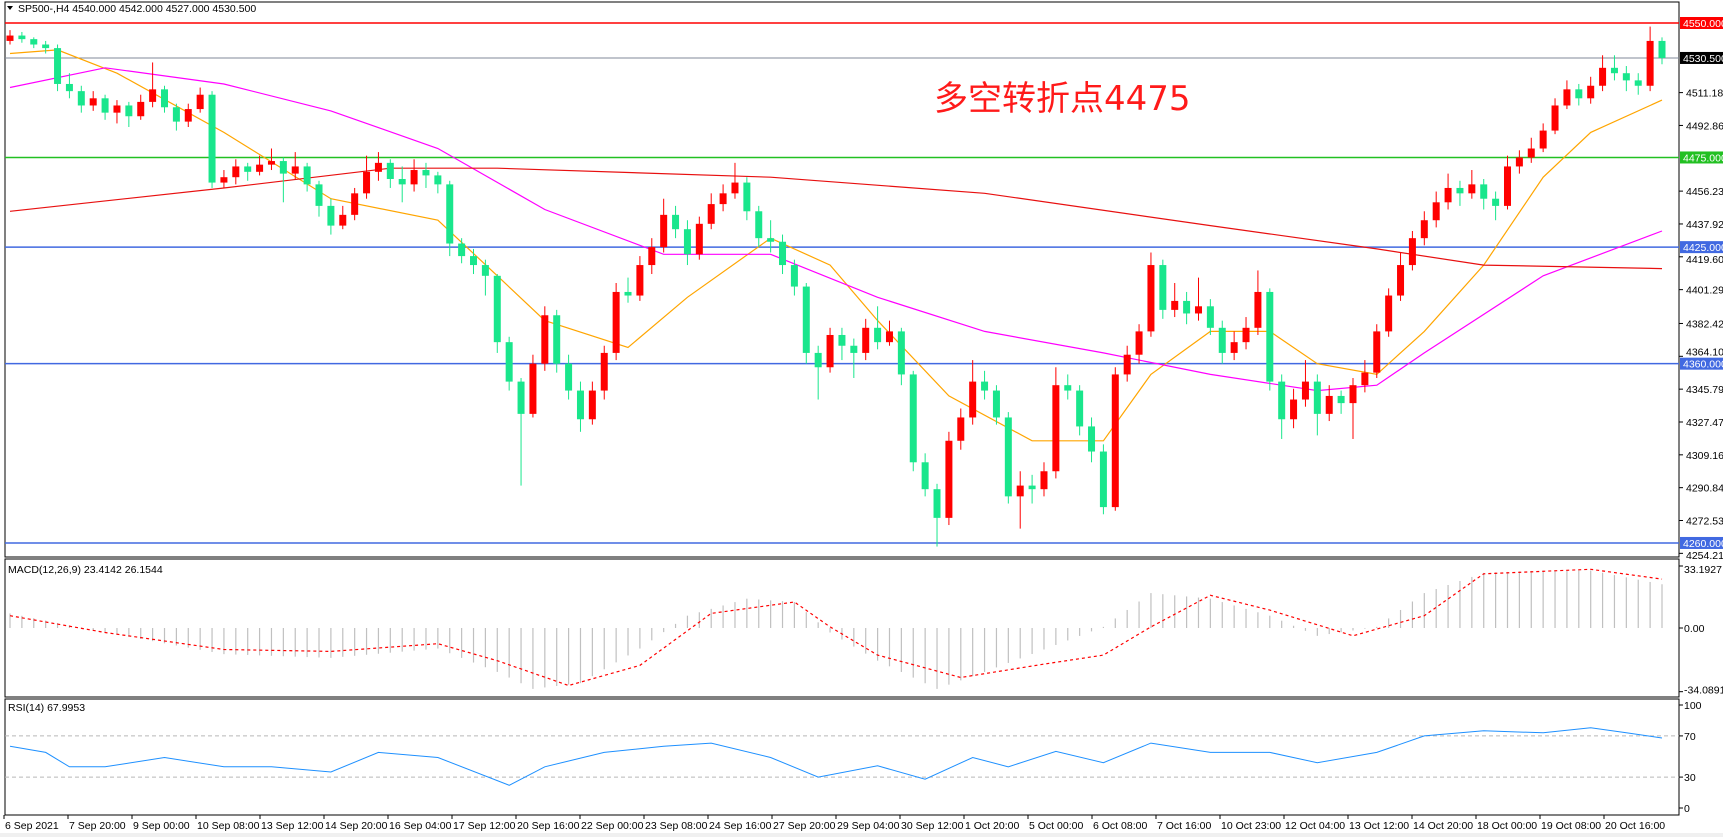  I want to click on macd-tick-label: 0.00, so click(1694, 629).